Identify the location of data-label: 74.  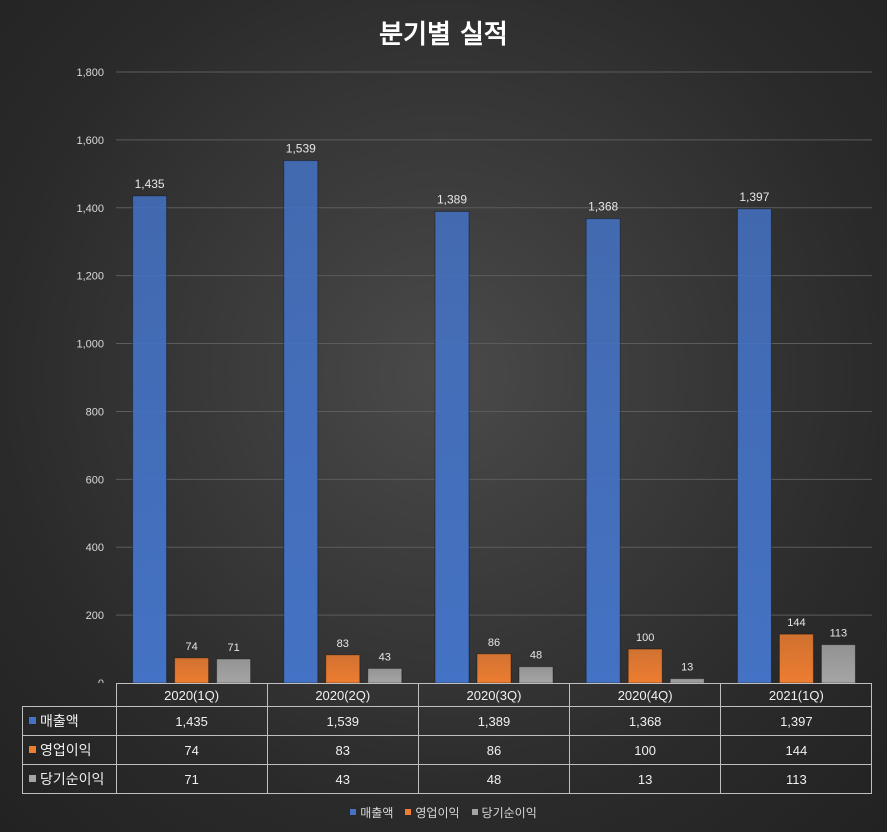
(191, 647).